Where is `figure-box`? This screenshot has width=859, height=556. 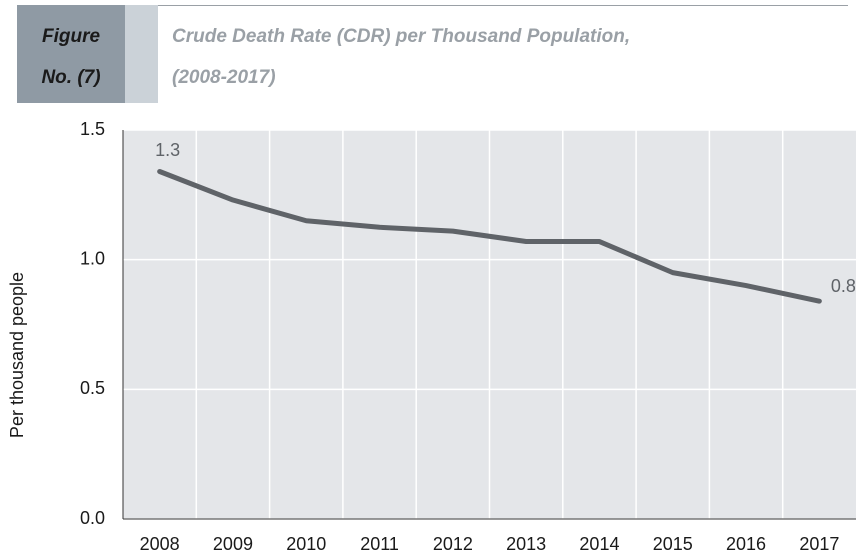 figure-box is located at coordinates (71, 54).